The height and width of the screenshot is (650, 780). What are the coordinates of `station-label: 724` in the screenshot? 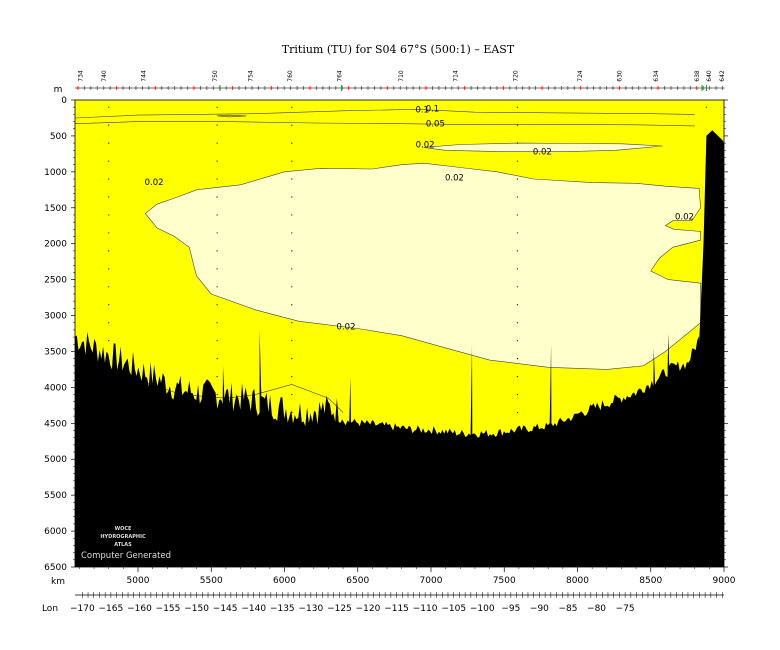 It's located at (580, 76).